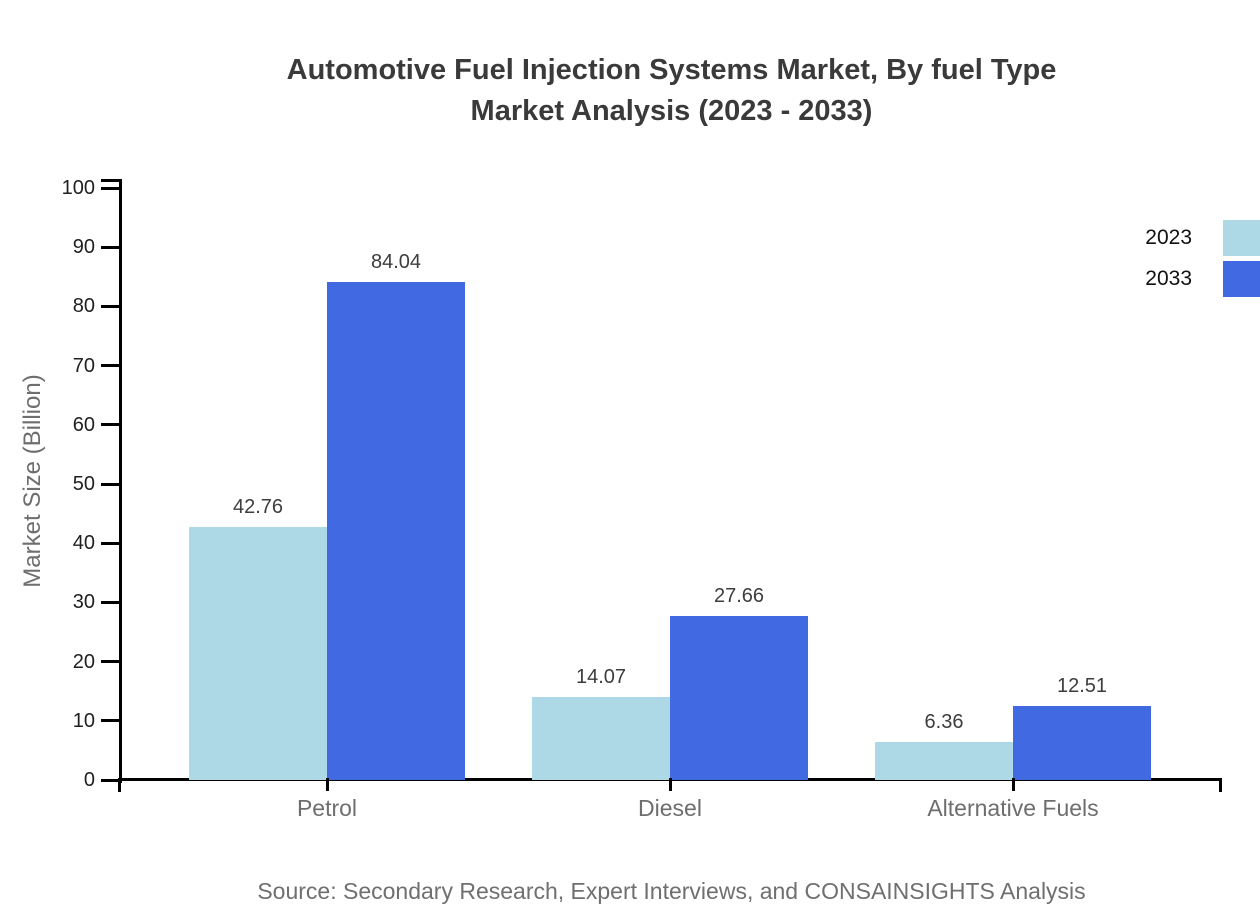 The image size is (1260, 920). What do you see at coordinates (83, 306) in the screenshot?
I see `y-tick-label: 80` at bounding box center [83, 306].